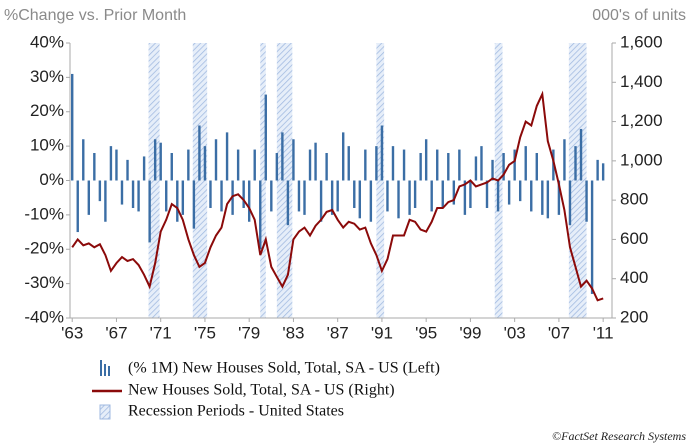 This screenshot has height=448, width=691. Describe the element at coordinates (641, 120) in the screenshot. I see `y2-tick-label: 1,200` at that location.